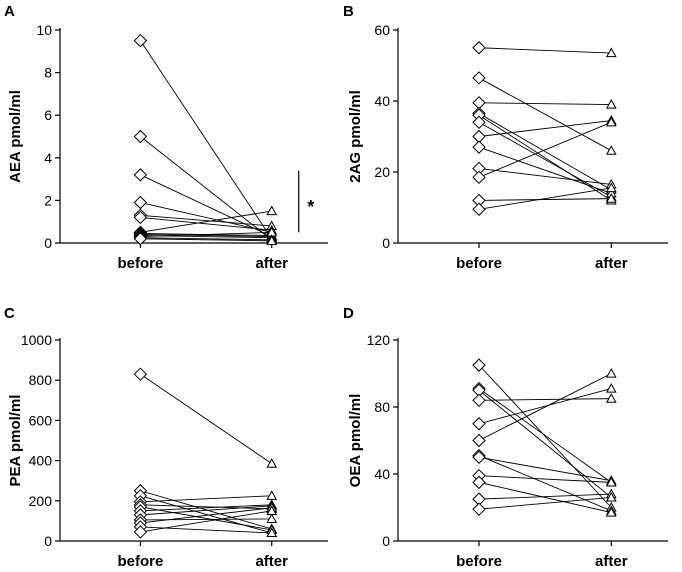  I want to click on panel-c-letter: C, so click(9, 313).